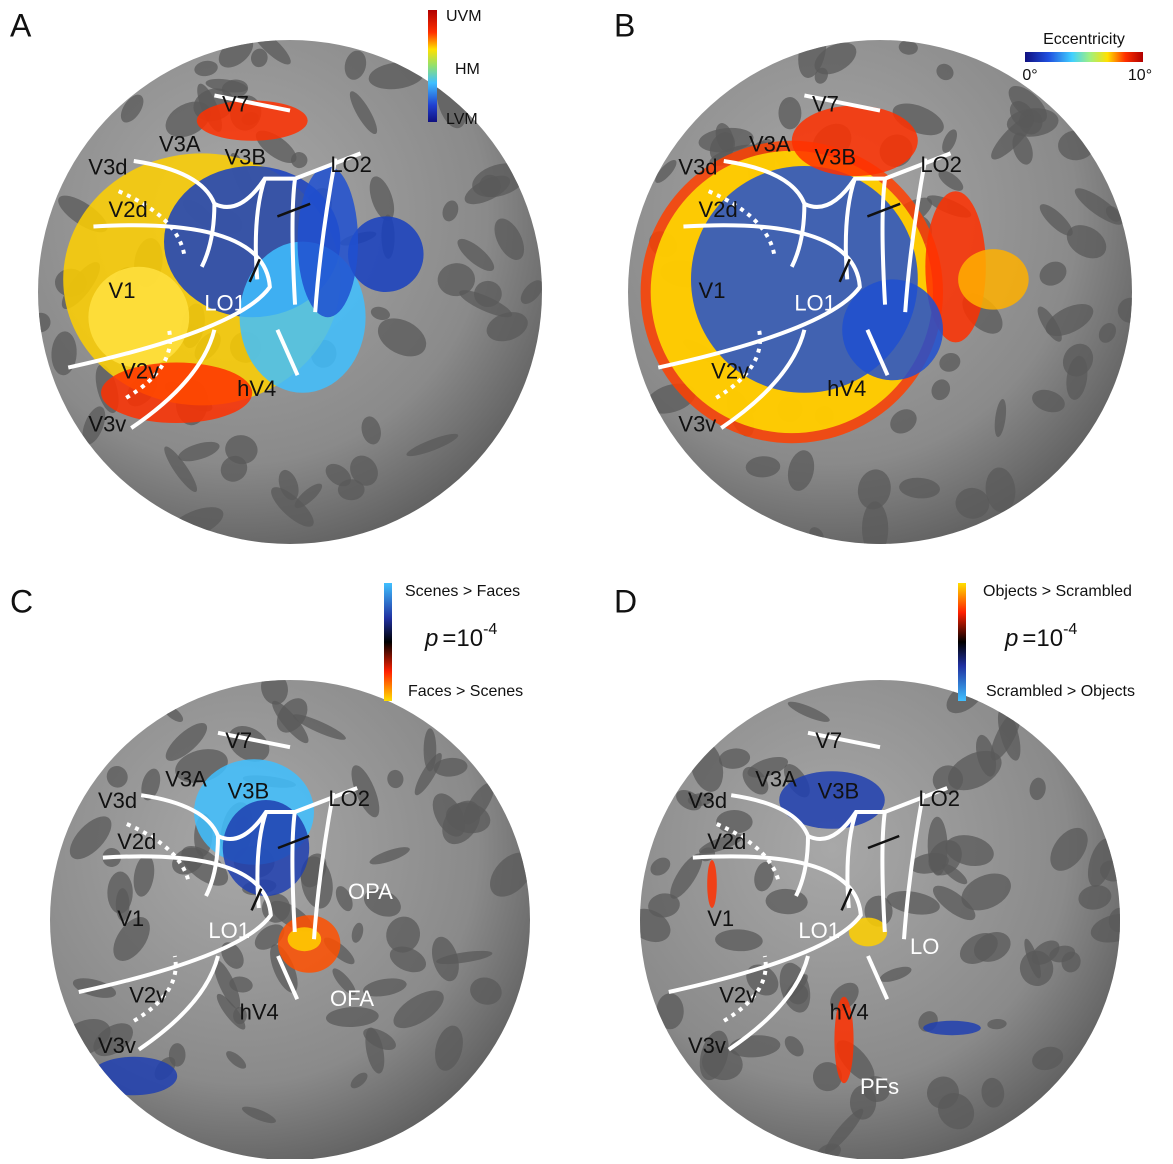 The height and width of the screenshot is (1164, 1173). I want to click on legend-label: Scenes > Faces, so click(462, 591).